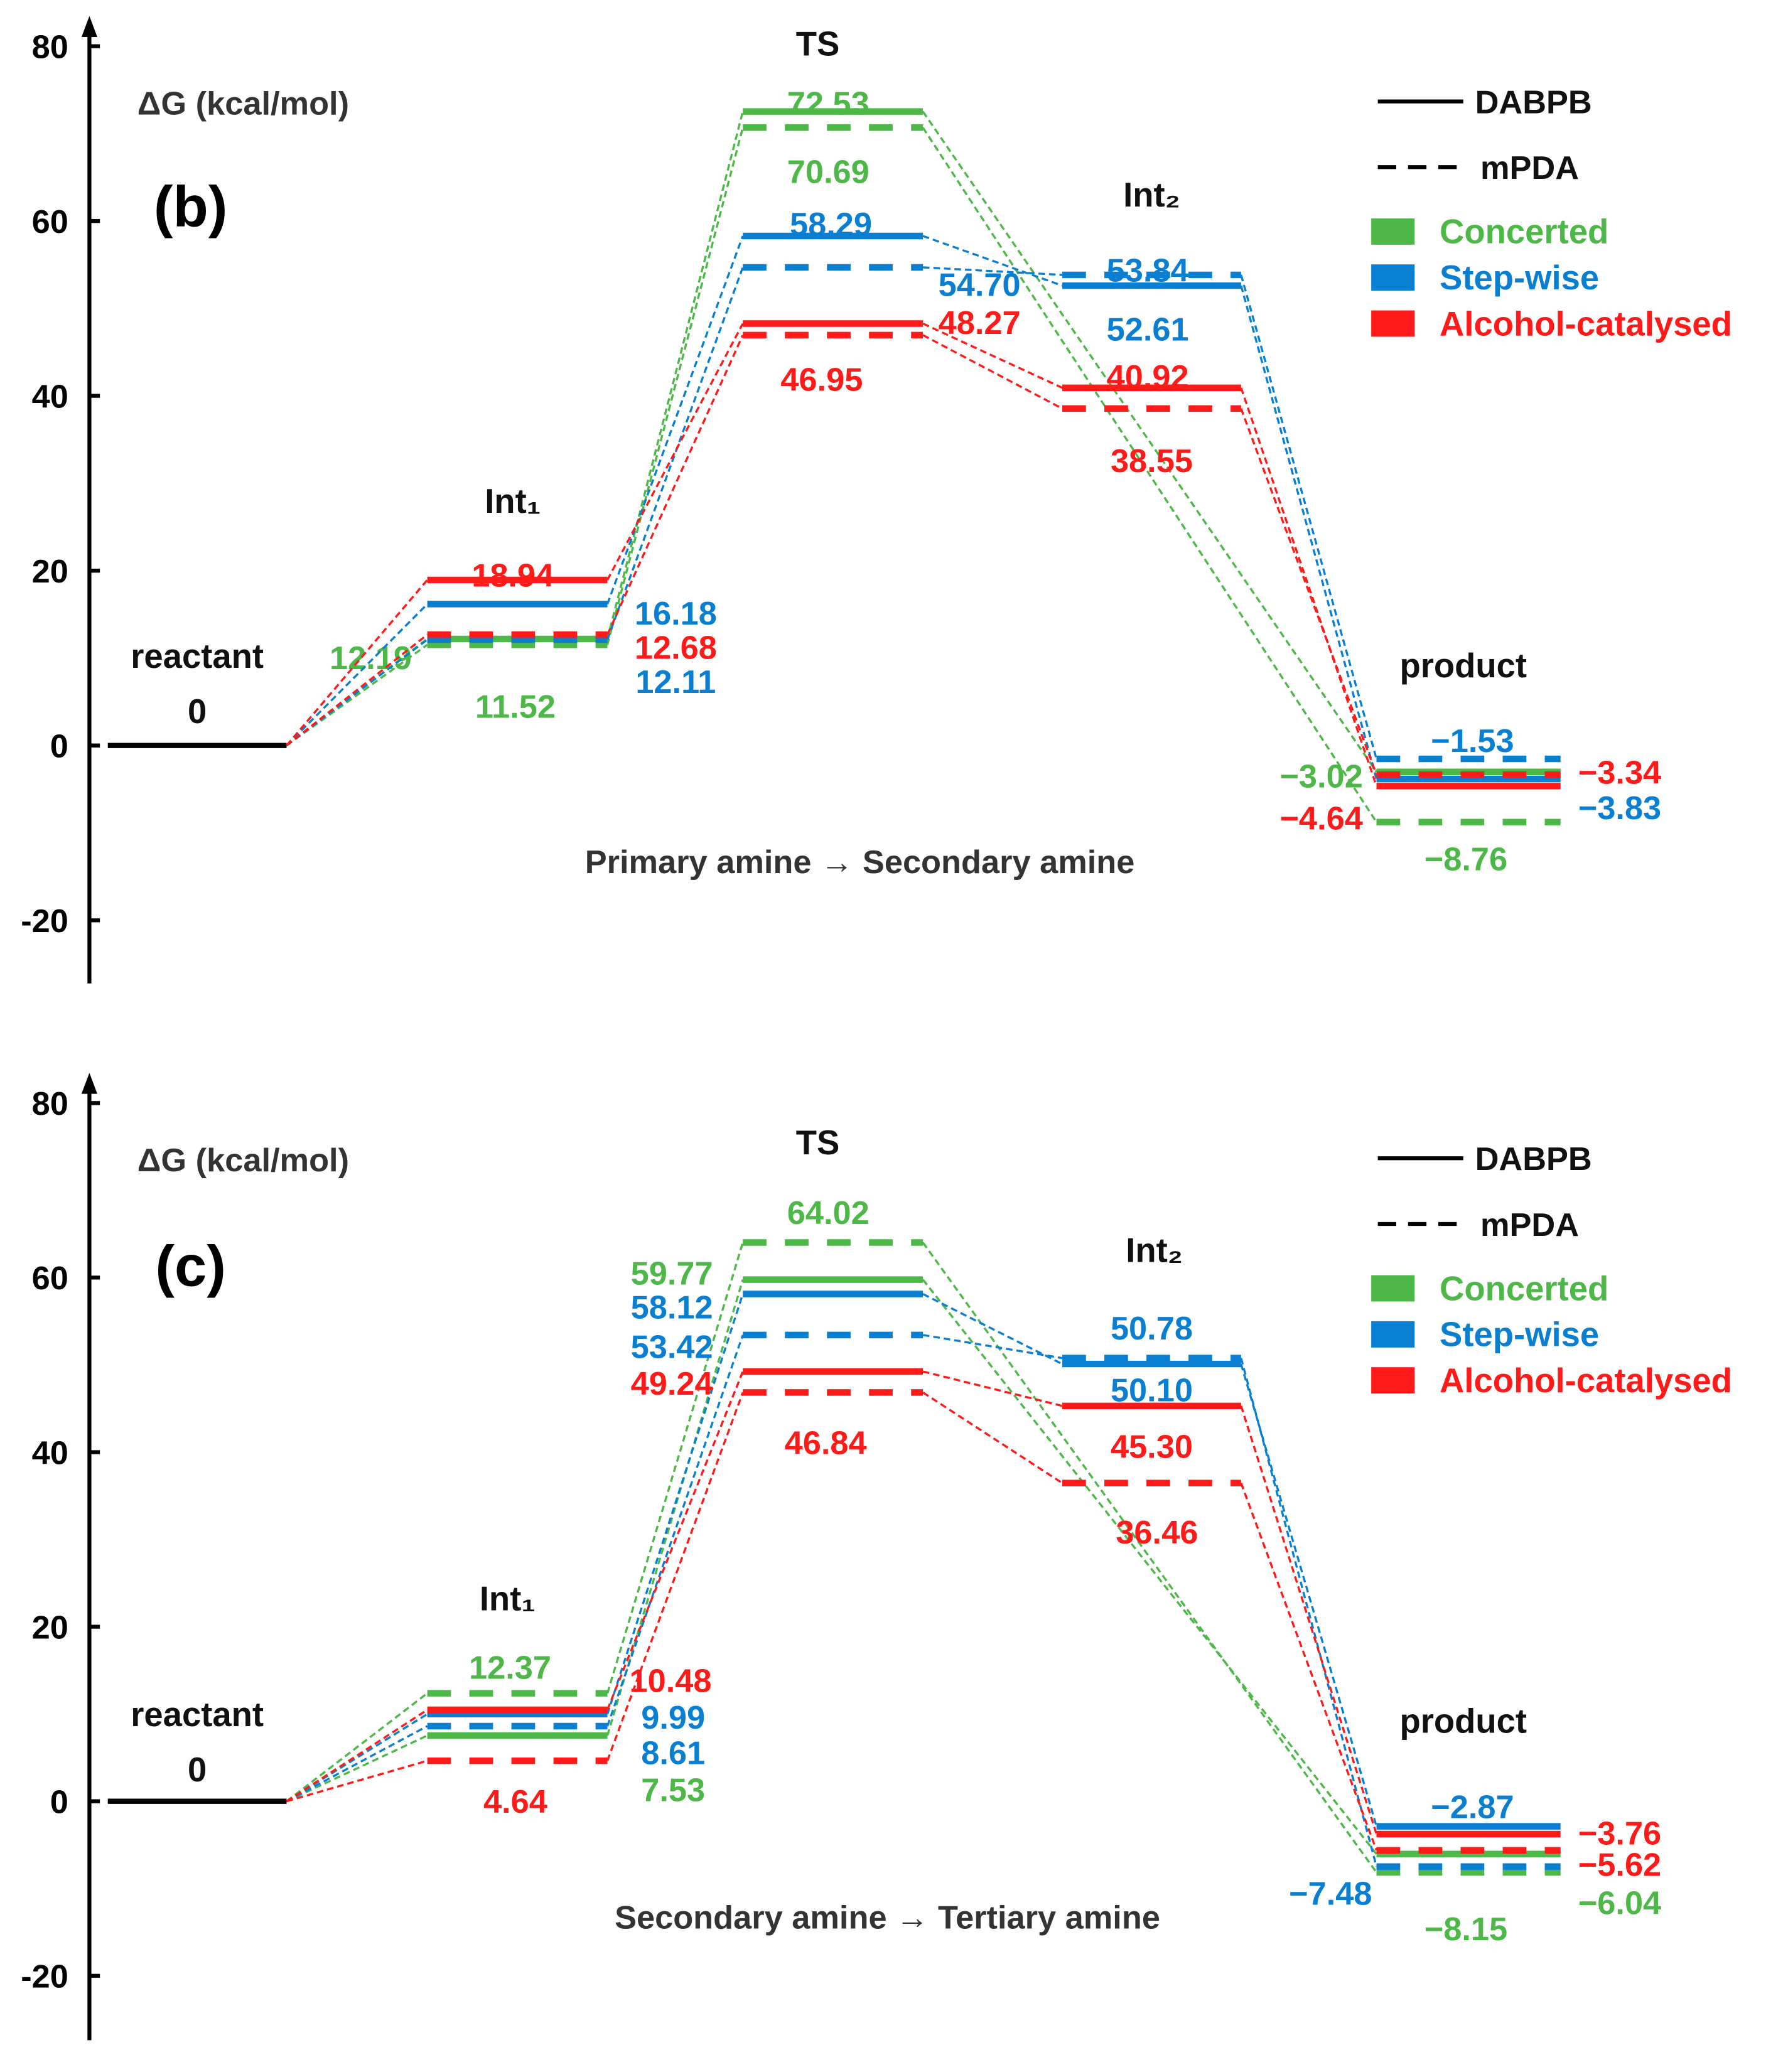 Image resolution: width=1788 pixels, height=2072 pixels. What do you see at coordinates (676, 614) in the screenshot?
I see `data-label: 16.18` at bounding box center [676, 614].